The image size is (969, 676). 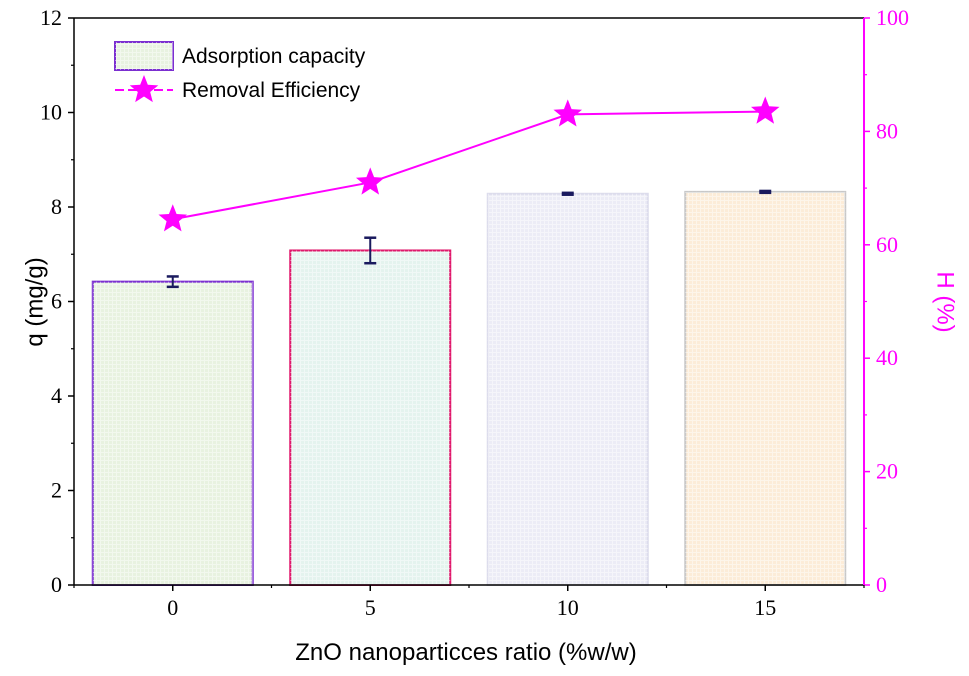 What do you see at coordinates (881, 584) in the screenshot?
I see `y-right-tick-label: 0` at bounding box center [881, 584].